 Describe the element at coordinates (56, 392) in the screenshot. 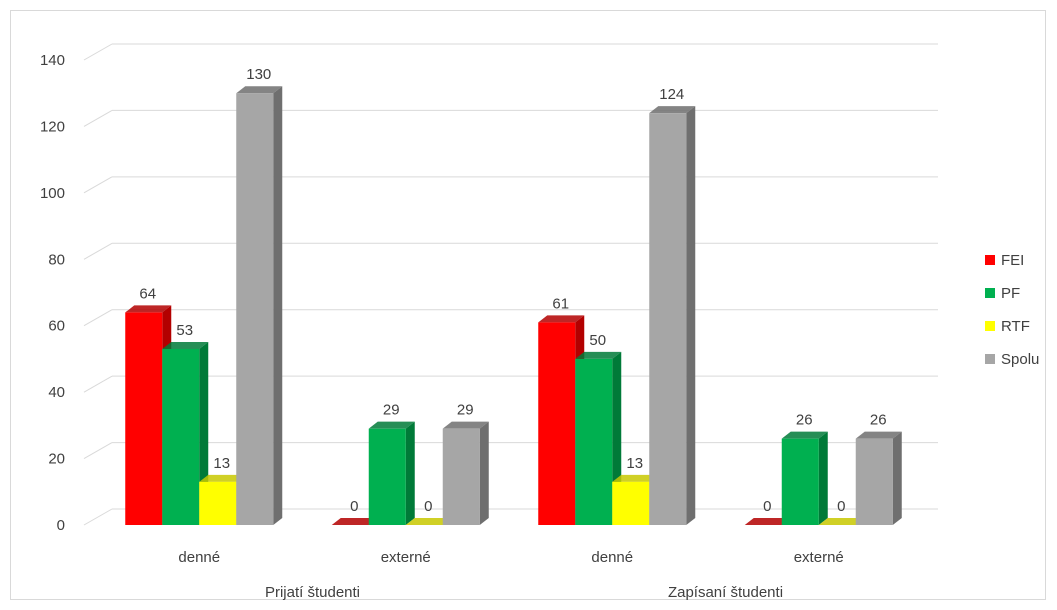

I see `y-tick-label: 40` at that location.